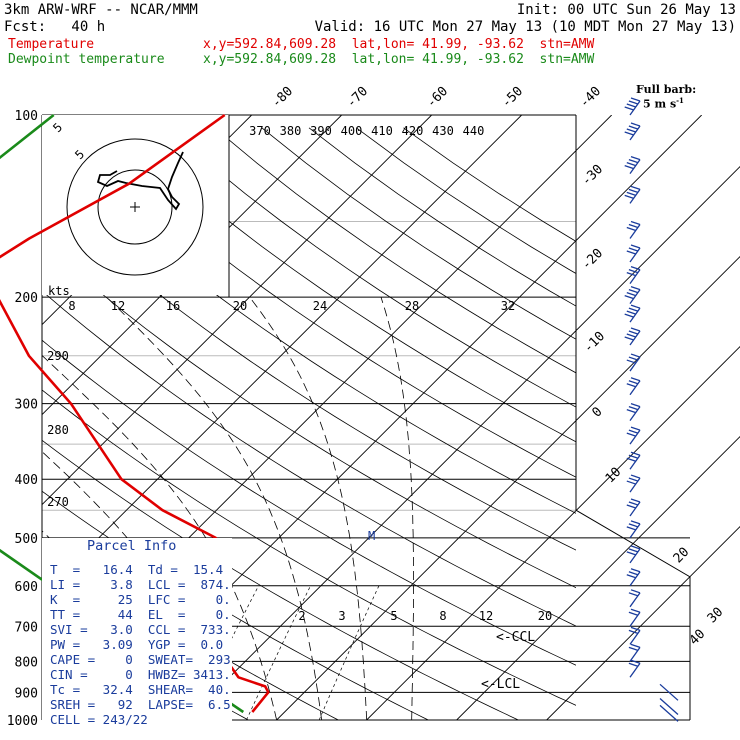 Image resolution: width=740 pixels, height=740 pixels. I want to click on mixing-ratio-line, so click(278, 652).